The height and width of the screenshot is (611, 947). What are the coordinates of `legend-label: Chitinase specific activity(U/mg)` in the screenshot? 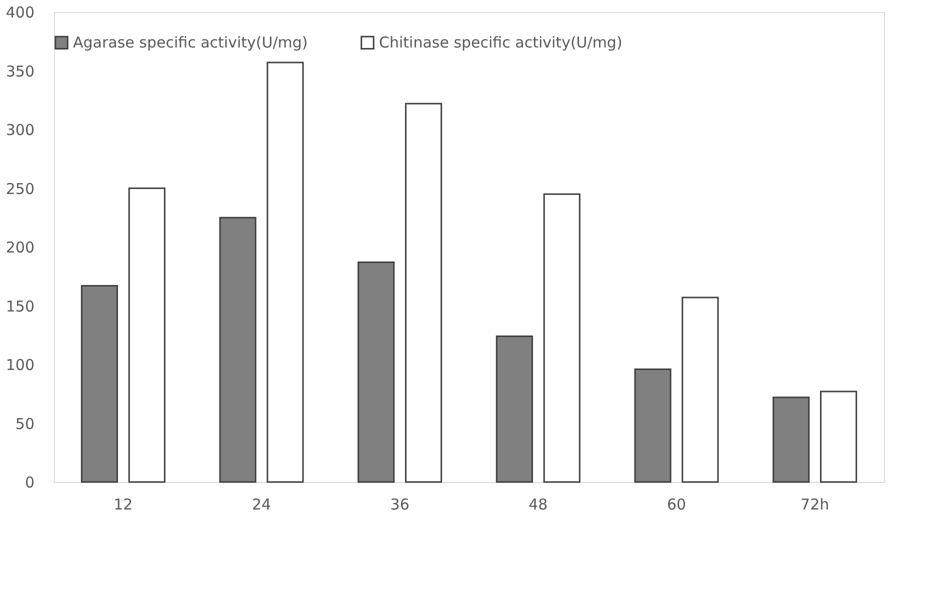 It's located at (500, 43).